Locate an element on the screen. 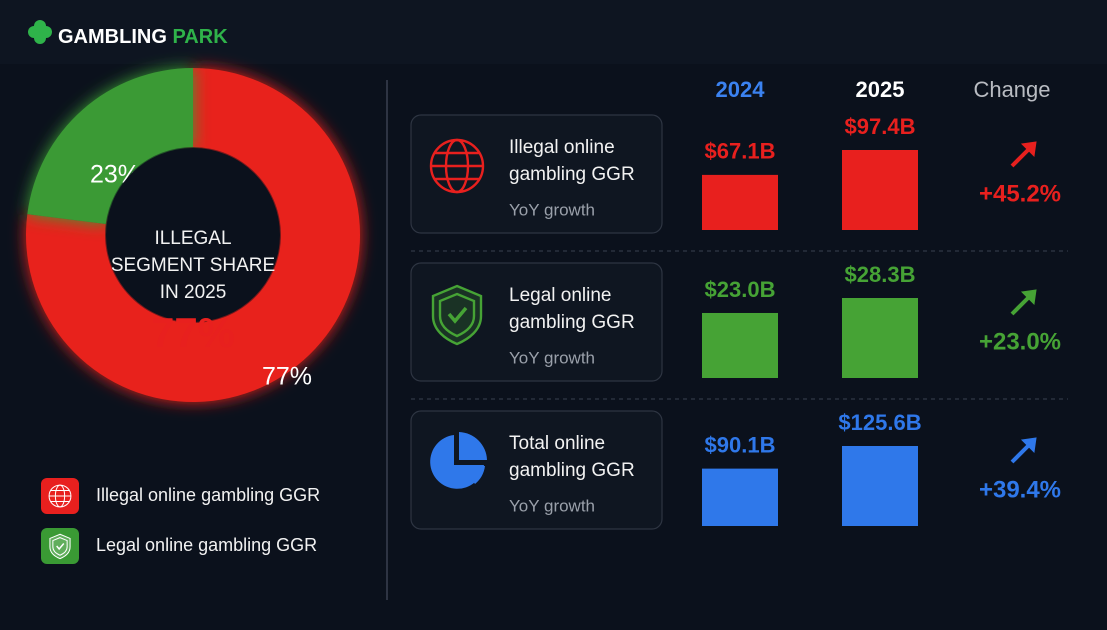 This screenshot has width=1107, height=630. column-header: 2024 is located at coordinates (741, 89).